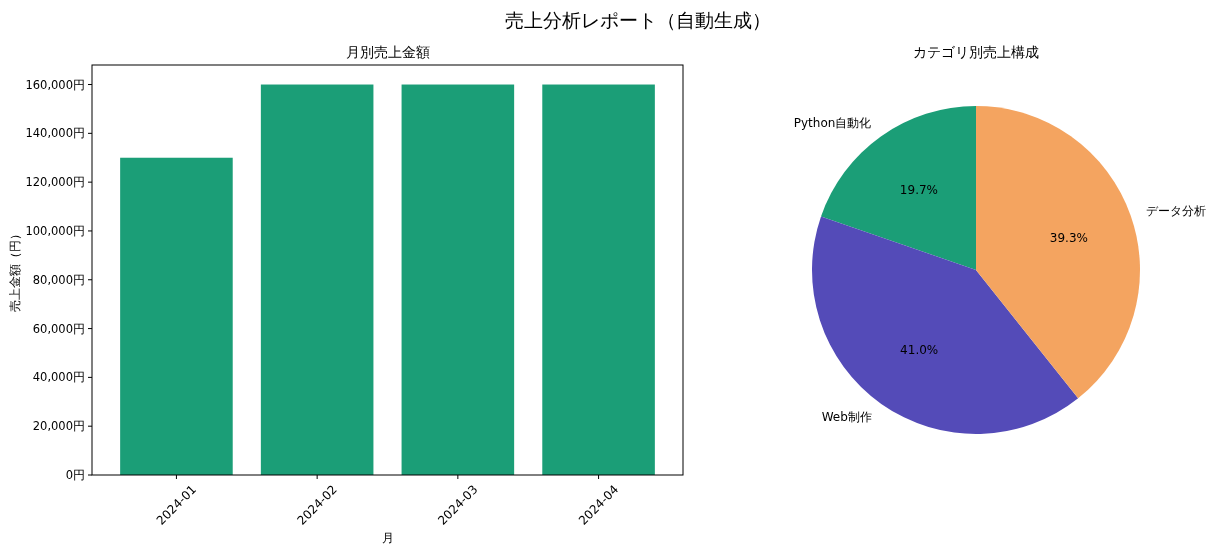  Describe the element at coordinates (58, 279) in the screenshot. I see `y-tick-label: 80,000円` at that location.